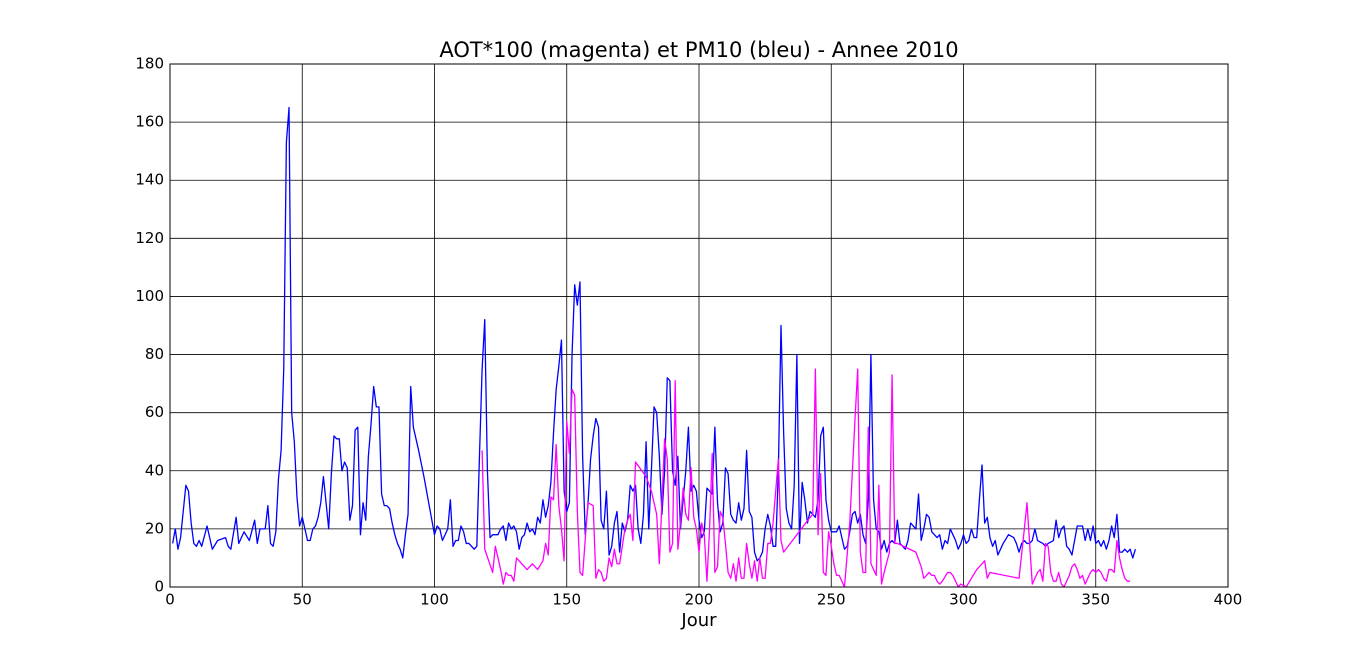 Image resolution: width=1366 pixels, height=653 pixels. Describe the element at coordinates (154, 528) in the screenshot. I see `y-tick-label: 20` at that location.